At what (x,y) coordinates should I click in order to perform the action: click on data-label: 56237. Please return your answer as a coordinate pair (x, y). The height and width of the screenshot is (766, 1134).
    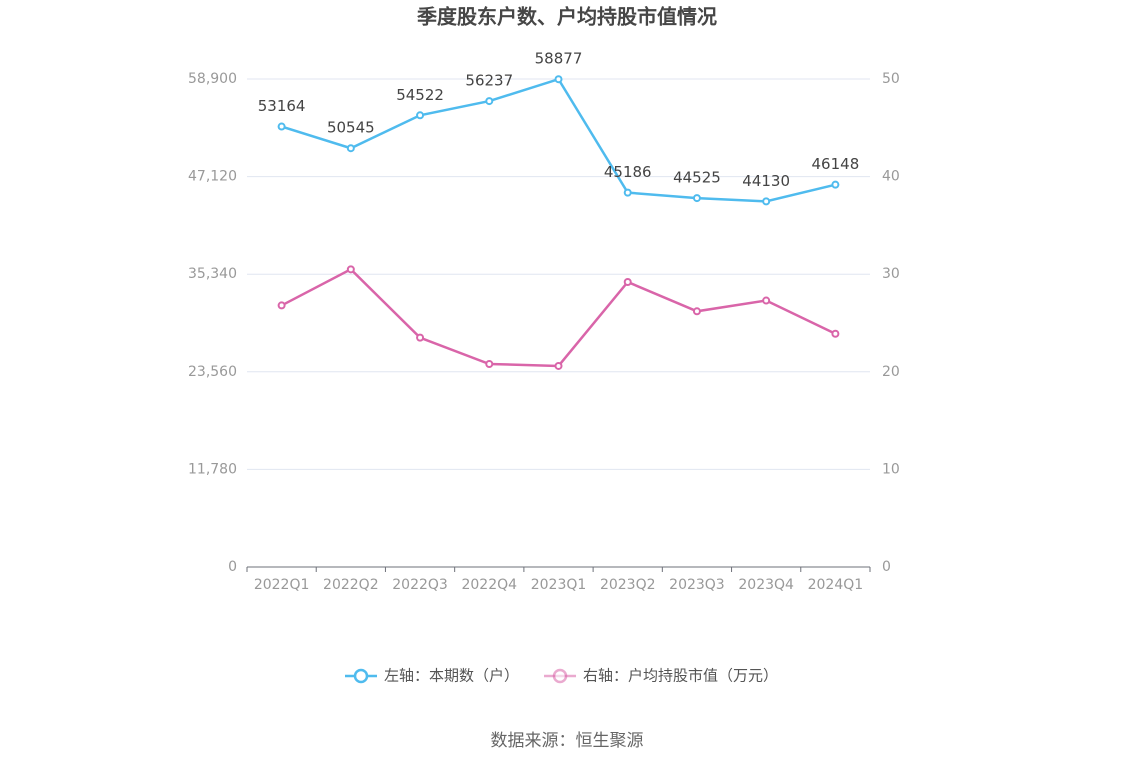
    Looking at the image, I should click on (489, 81).